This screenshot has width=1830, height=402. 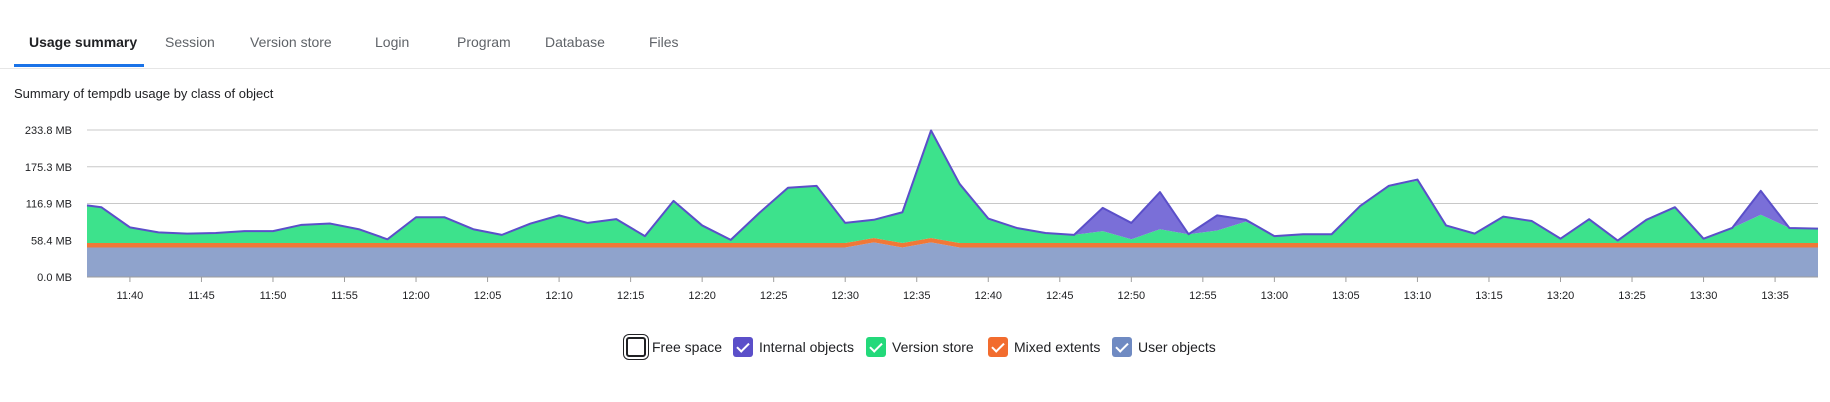 I want to click on x-tick-label: 12:05, so click(x=488, y=296).